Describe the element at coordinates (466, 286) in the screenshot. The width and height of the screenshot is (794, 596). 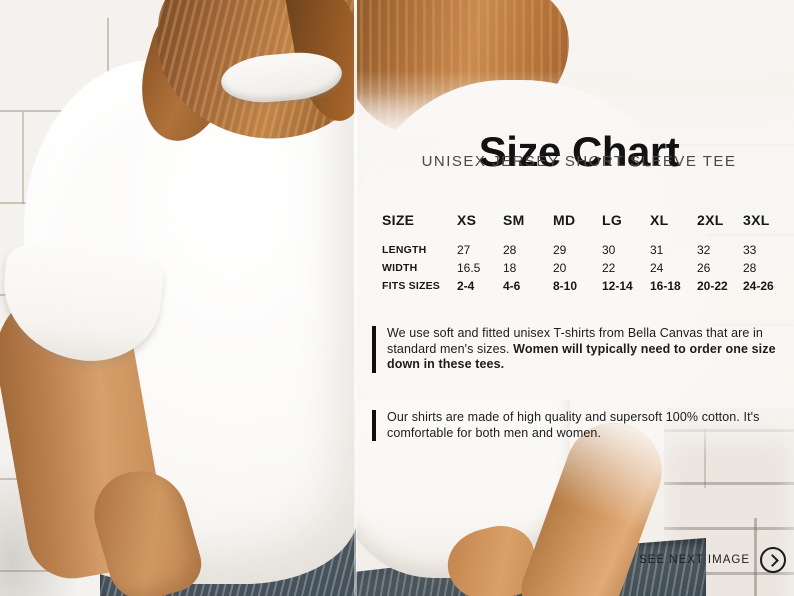
I see `table-cell: 2-4` at that location.